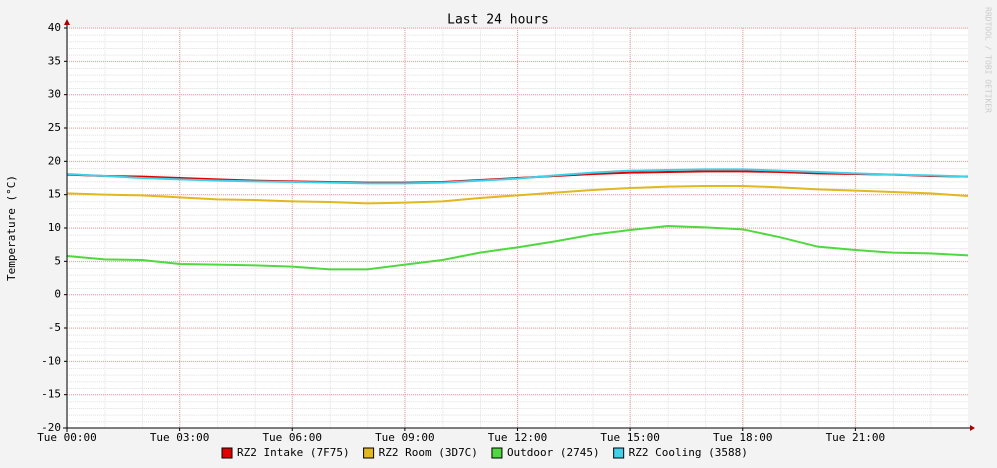 This screenshot has height=468, width=997. I want to click on watermark: RRDTOOL / TOBI OETIKER, so click(988, 60).